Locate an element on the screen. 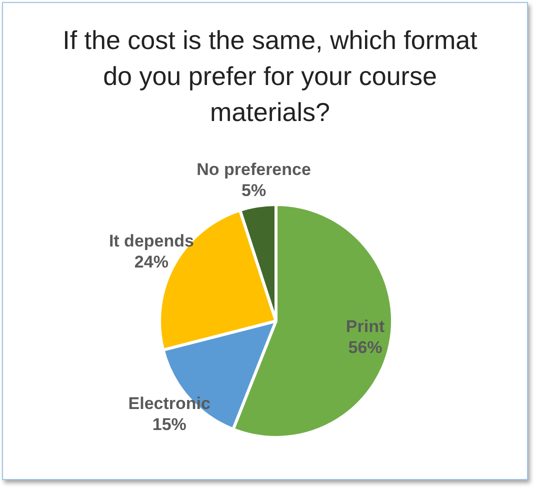 The width and height of the screenshot is (536, 488). data-label: 56% is located at coordinates (365, 348).